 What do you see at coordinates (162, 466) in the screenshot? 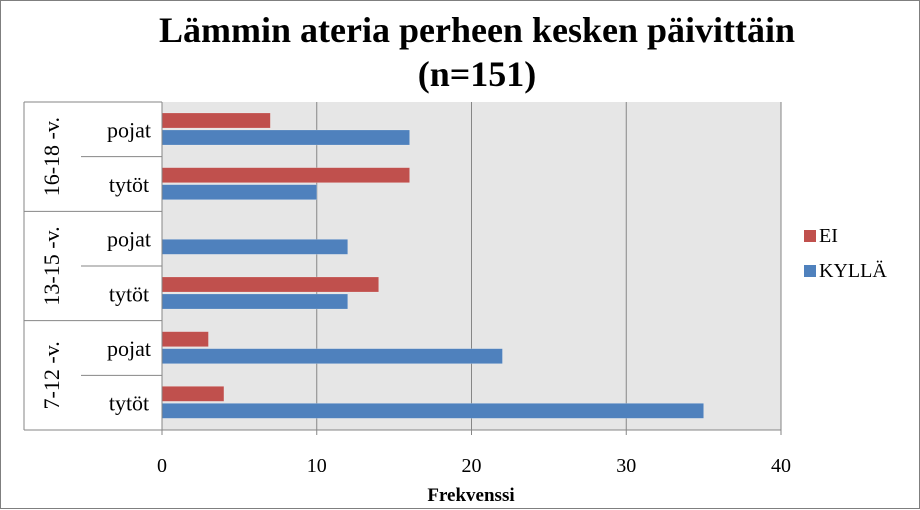
I see `x-tick-label: 0` at bounding box center [162, 466].